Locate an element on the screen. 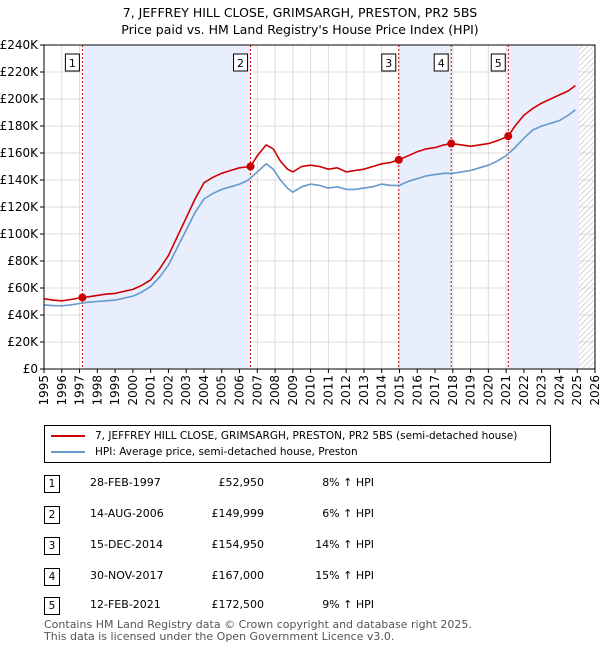 The image size is (600, 650). y-tick-label: £20K is located at coordinates (23, 342).